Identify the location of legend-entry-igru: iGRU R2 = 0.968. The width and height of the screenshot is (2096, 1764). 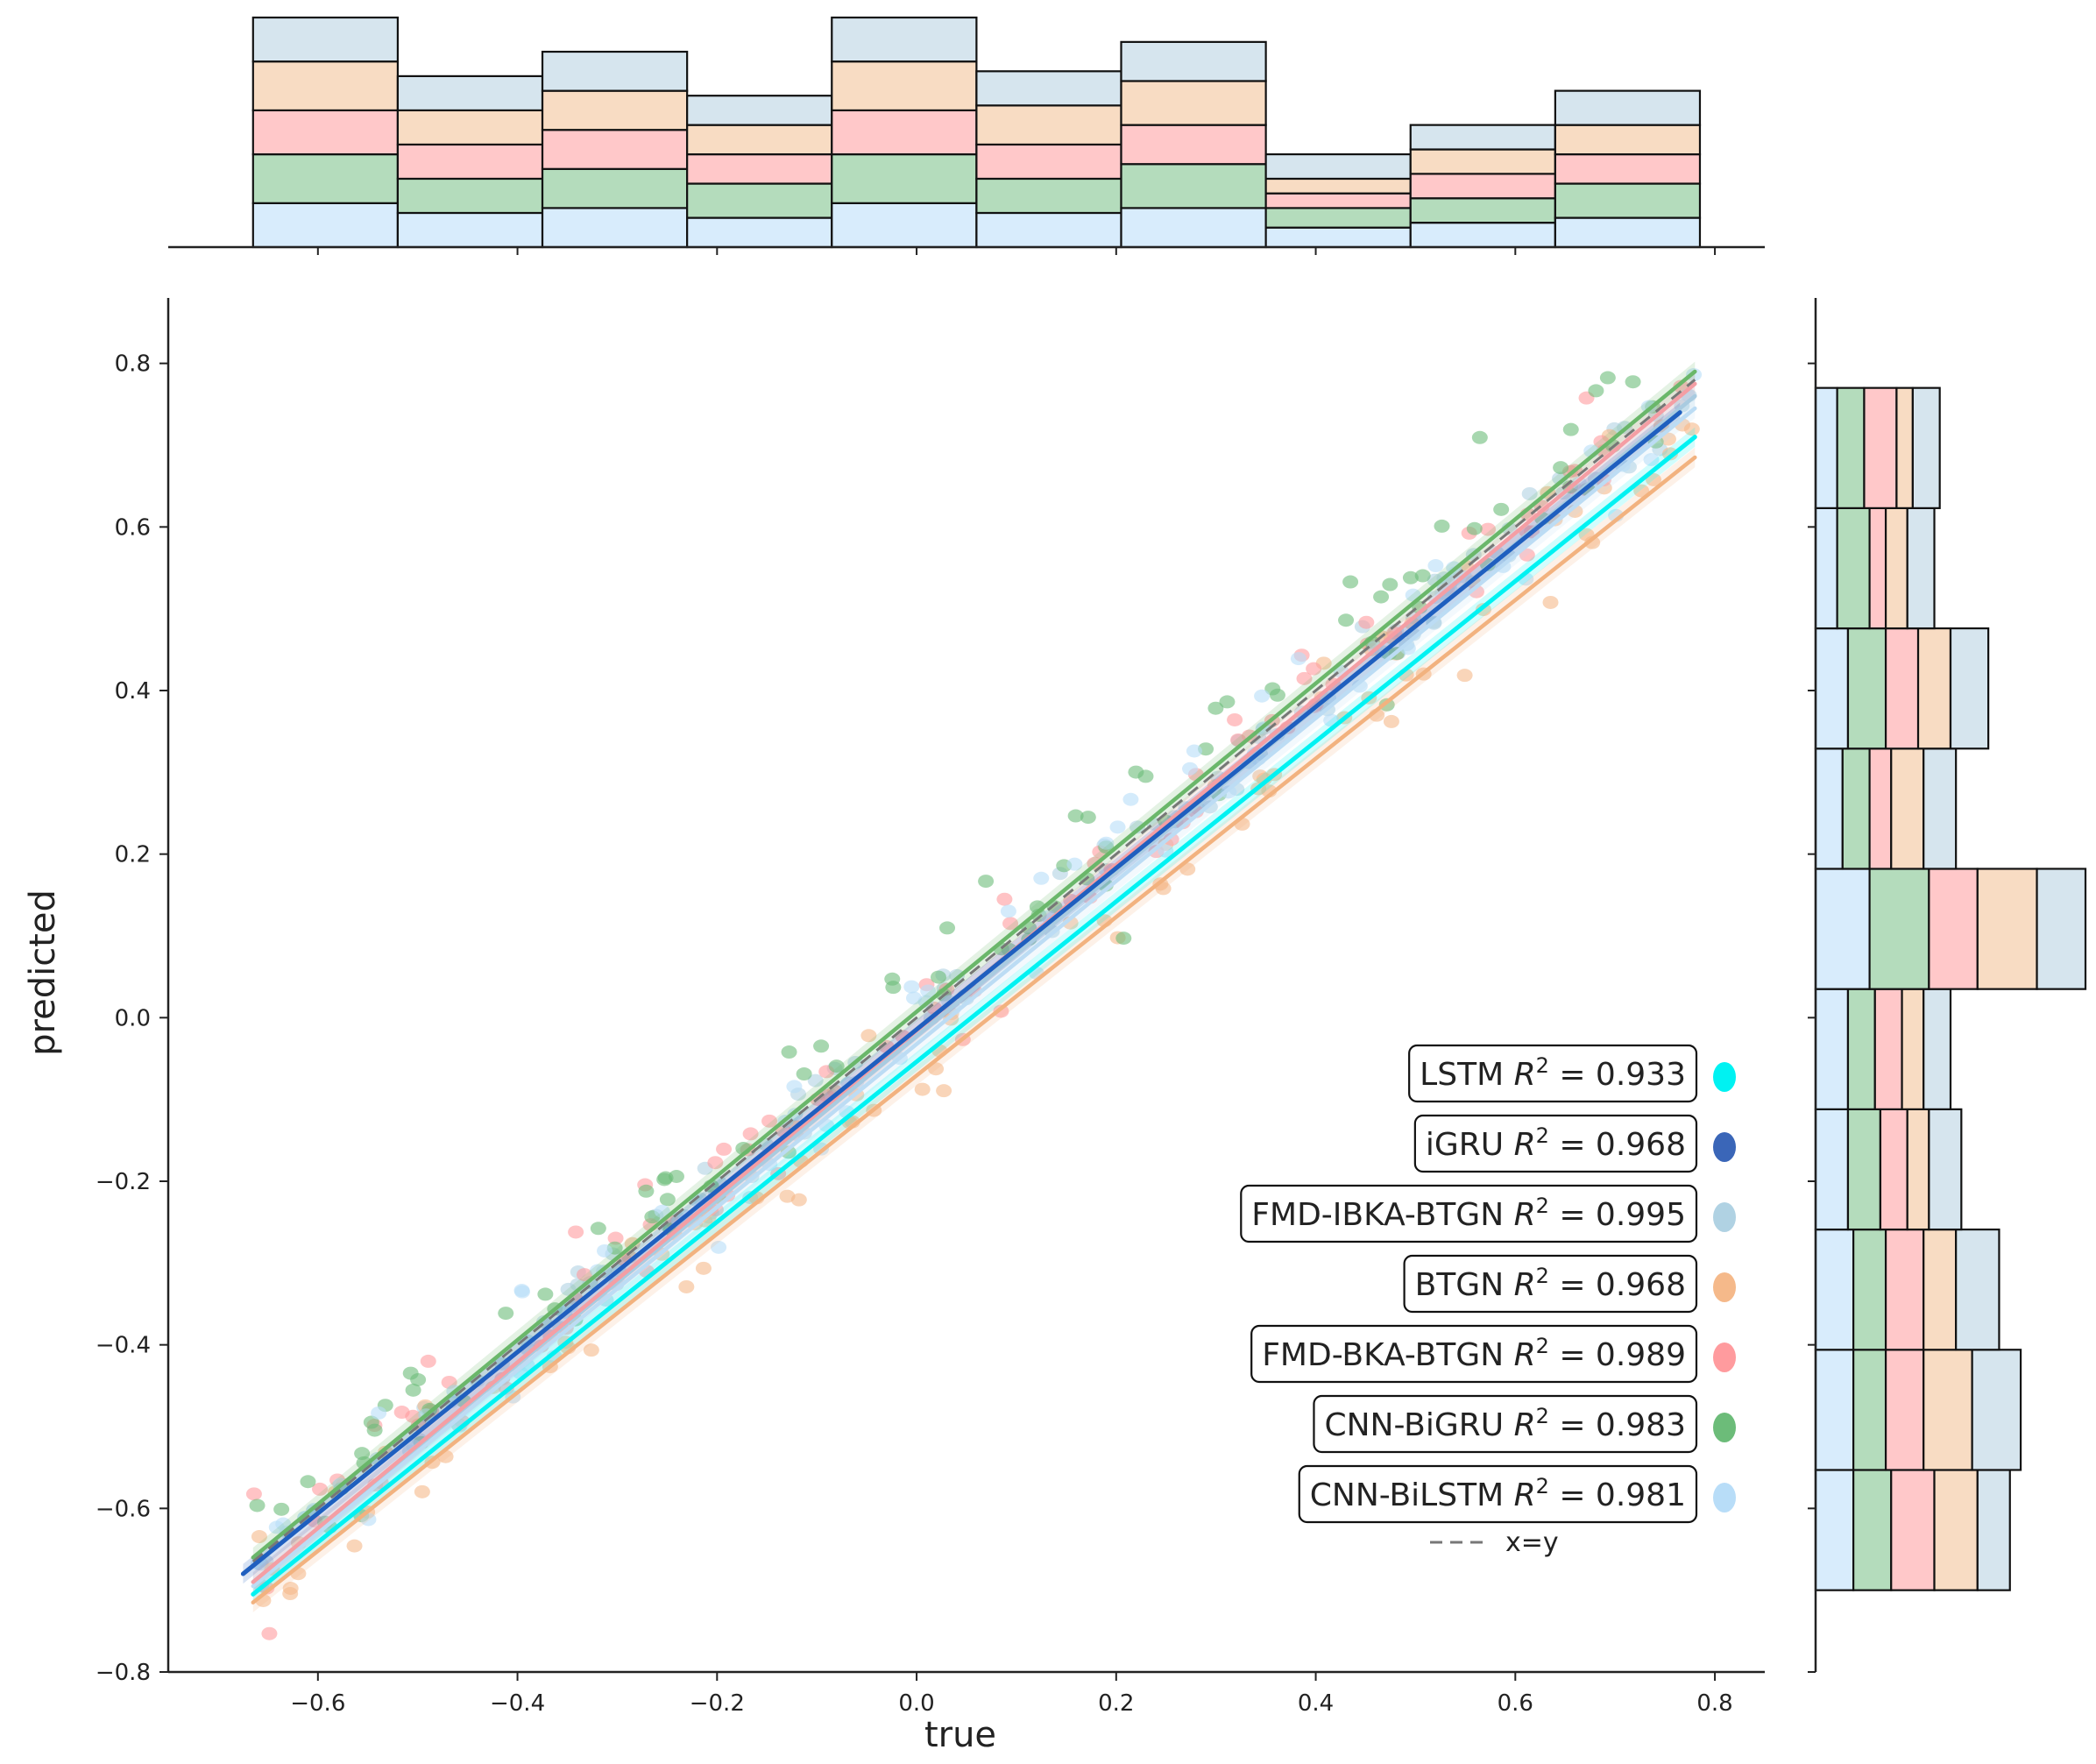
(1574, 1144).